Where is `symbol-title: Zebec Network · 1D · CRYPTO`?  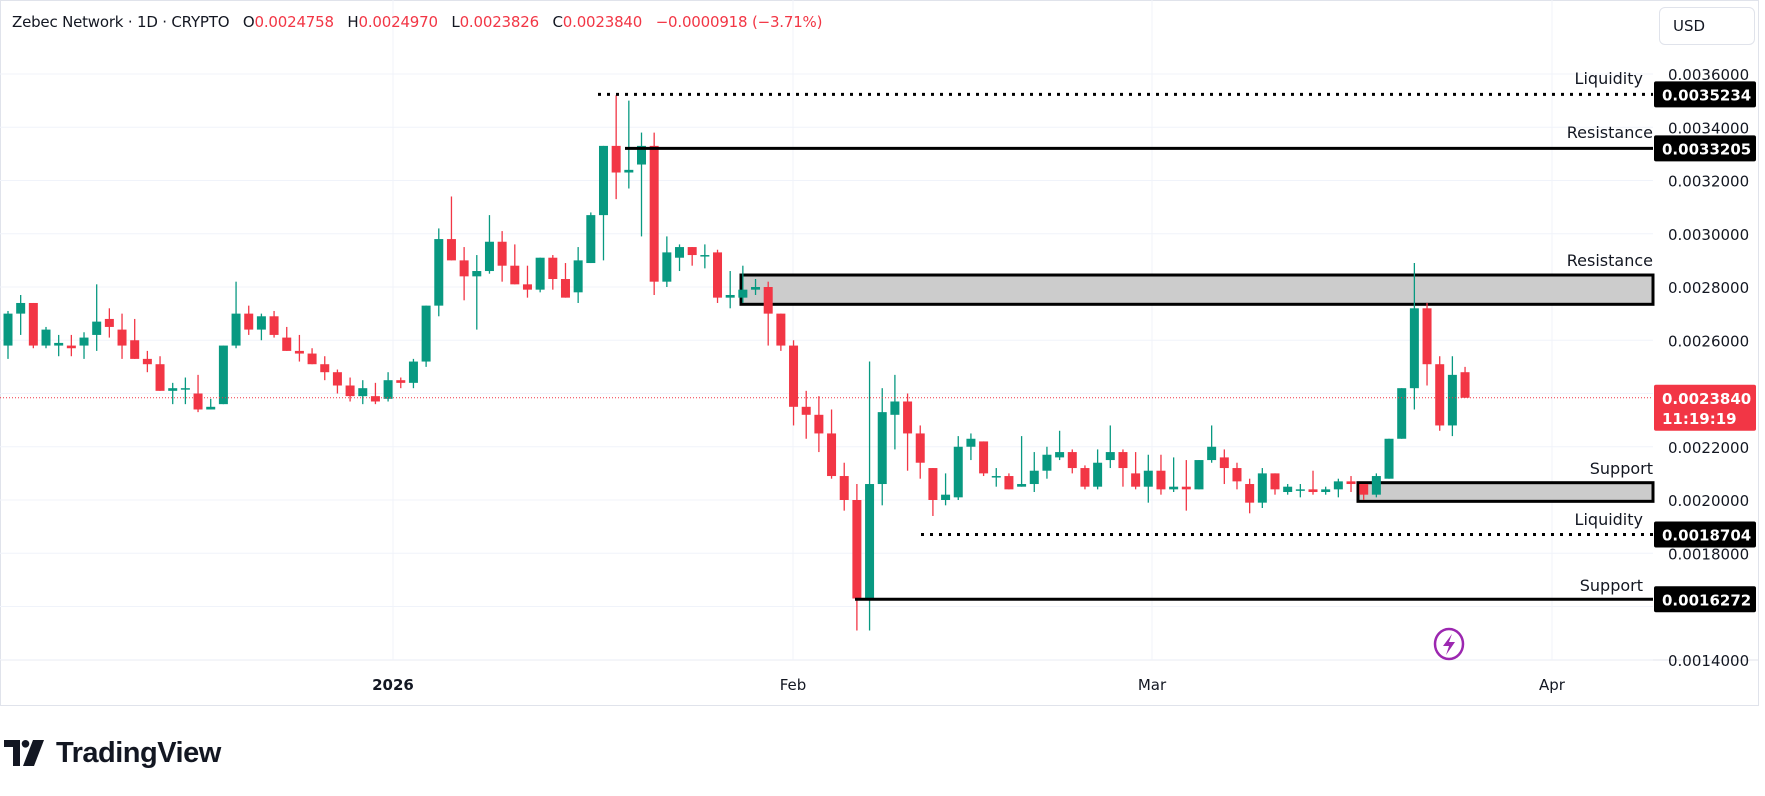 symbol-title: Zebec Network · 1D · CRYPTO is located at coordinates (121, 22).